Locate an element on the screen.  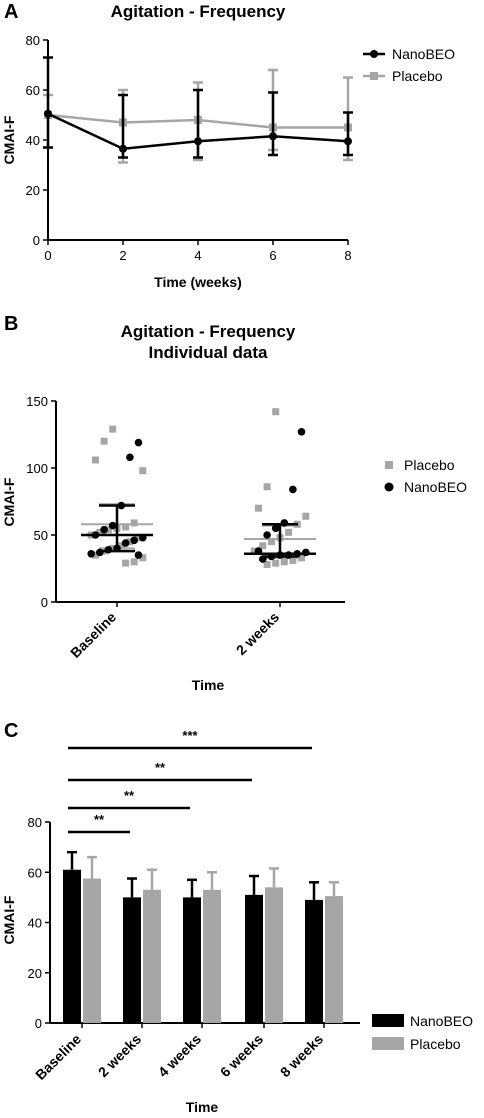
panel-a-xlabel: Time (weeks) is located at coordinates (198, 282).